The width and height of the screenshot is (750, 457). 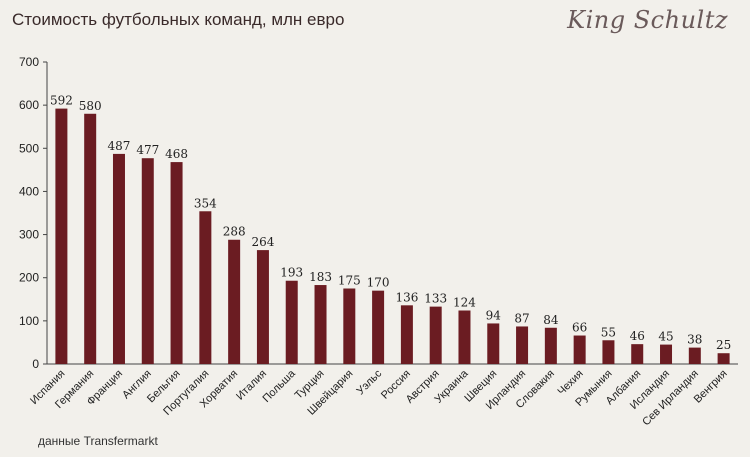 I want to click on value-label: 354, so click(x=205, y=203).